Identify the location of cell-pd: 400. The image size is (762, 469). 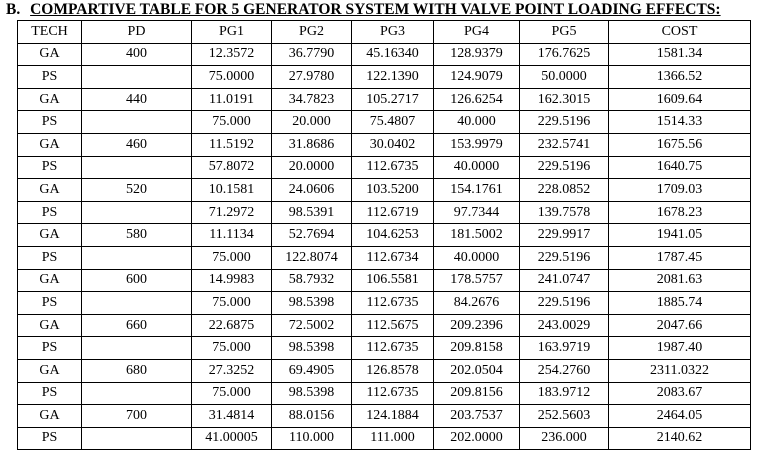
(136, 54).